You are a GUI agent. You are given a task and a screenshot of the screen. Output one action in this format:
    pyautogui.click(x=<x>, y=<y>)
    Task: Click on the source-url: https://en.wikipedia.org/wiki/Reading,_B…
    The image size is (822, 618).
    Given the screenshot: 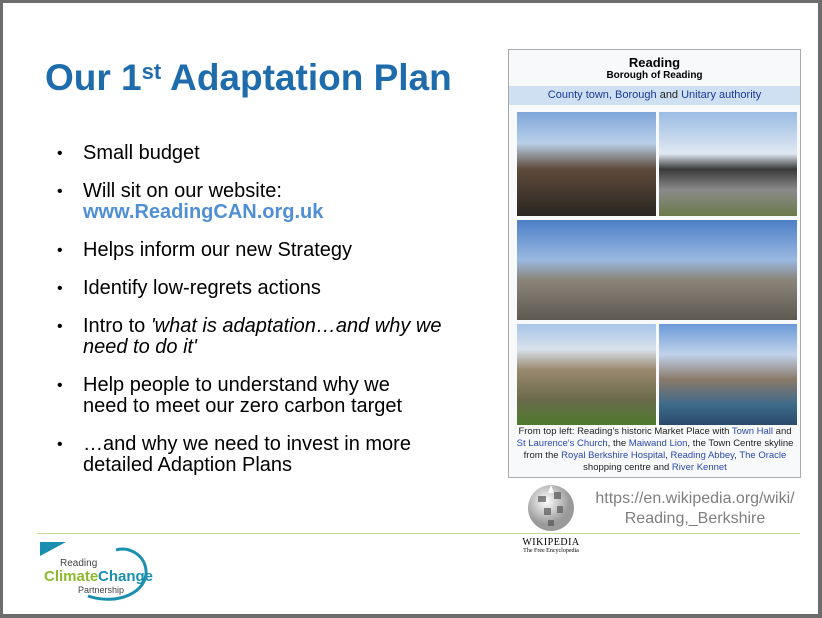 What is the action you would take?
    pyautogui.click(x=695, y=508)
    